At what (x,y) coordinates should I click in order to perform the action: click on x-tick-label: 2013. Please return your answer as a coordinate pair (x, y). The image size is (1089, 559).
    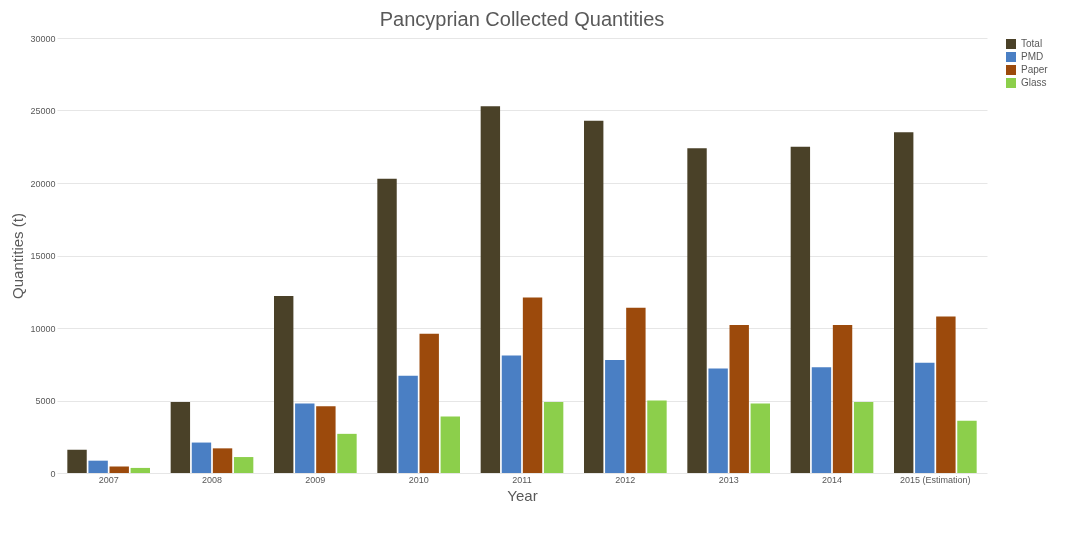
    Looking at the image, I should click on (728, 479).